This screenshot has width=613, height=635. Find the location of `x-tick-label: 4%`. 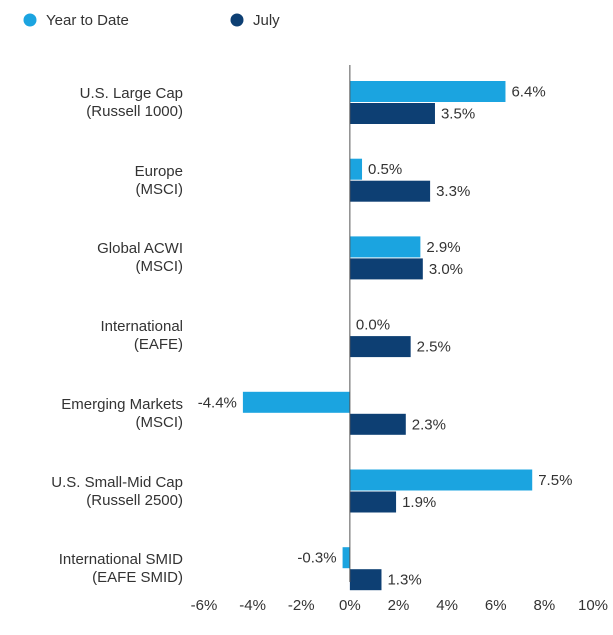

x-tick-label: 4% is located at coordinates (447, 605).